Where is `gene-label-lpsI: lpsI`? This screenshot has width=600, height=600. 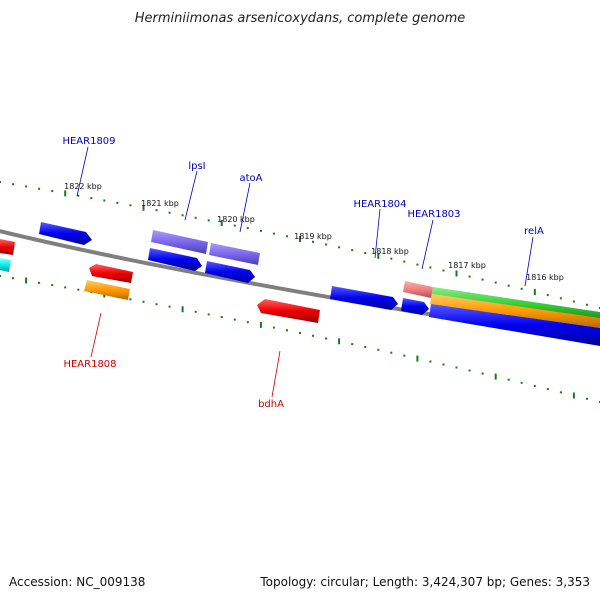 gene-label-lpsI: lpsI is located at coordinates (196, 166).